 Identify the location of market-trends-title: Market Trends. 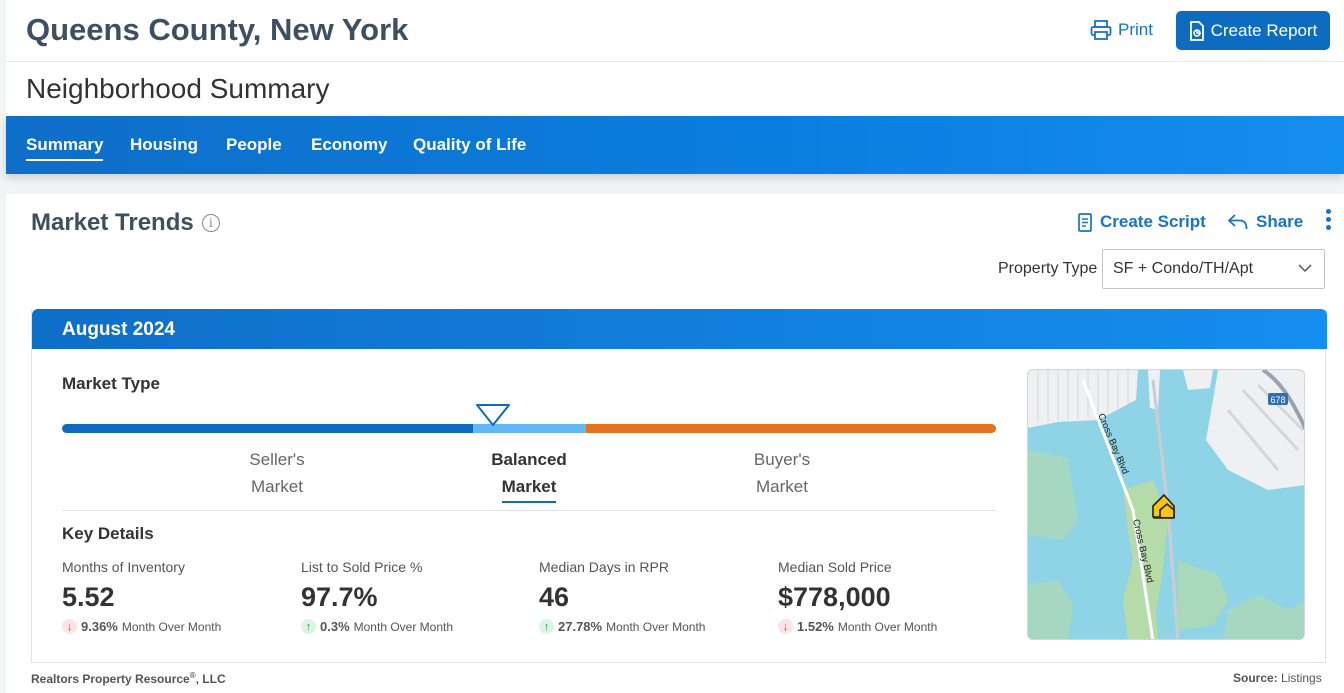
(112, 222).